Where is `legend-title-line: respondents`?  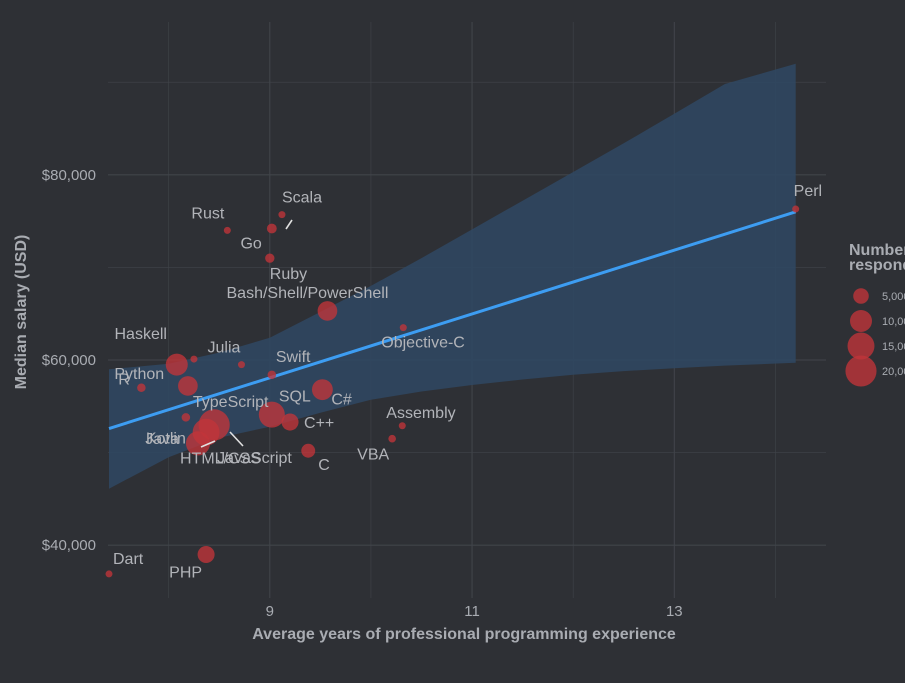
legend-title-line: respondents is located at coordinates (877, 265).